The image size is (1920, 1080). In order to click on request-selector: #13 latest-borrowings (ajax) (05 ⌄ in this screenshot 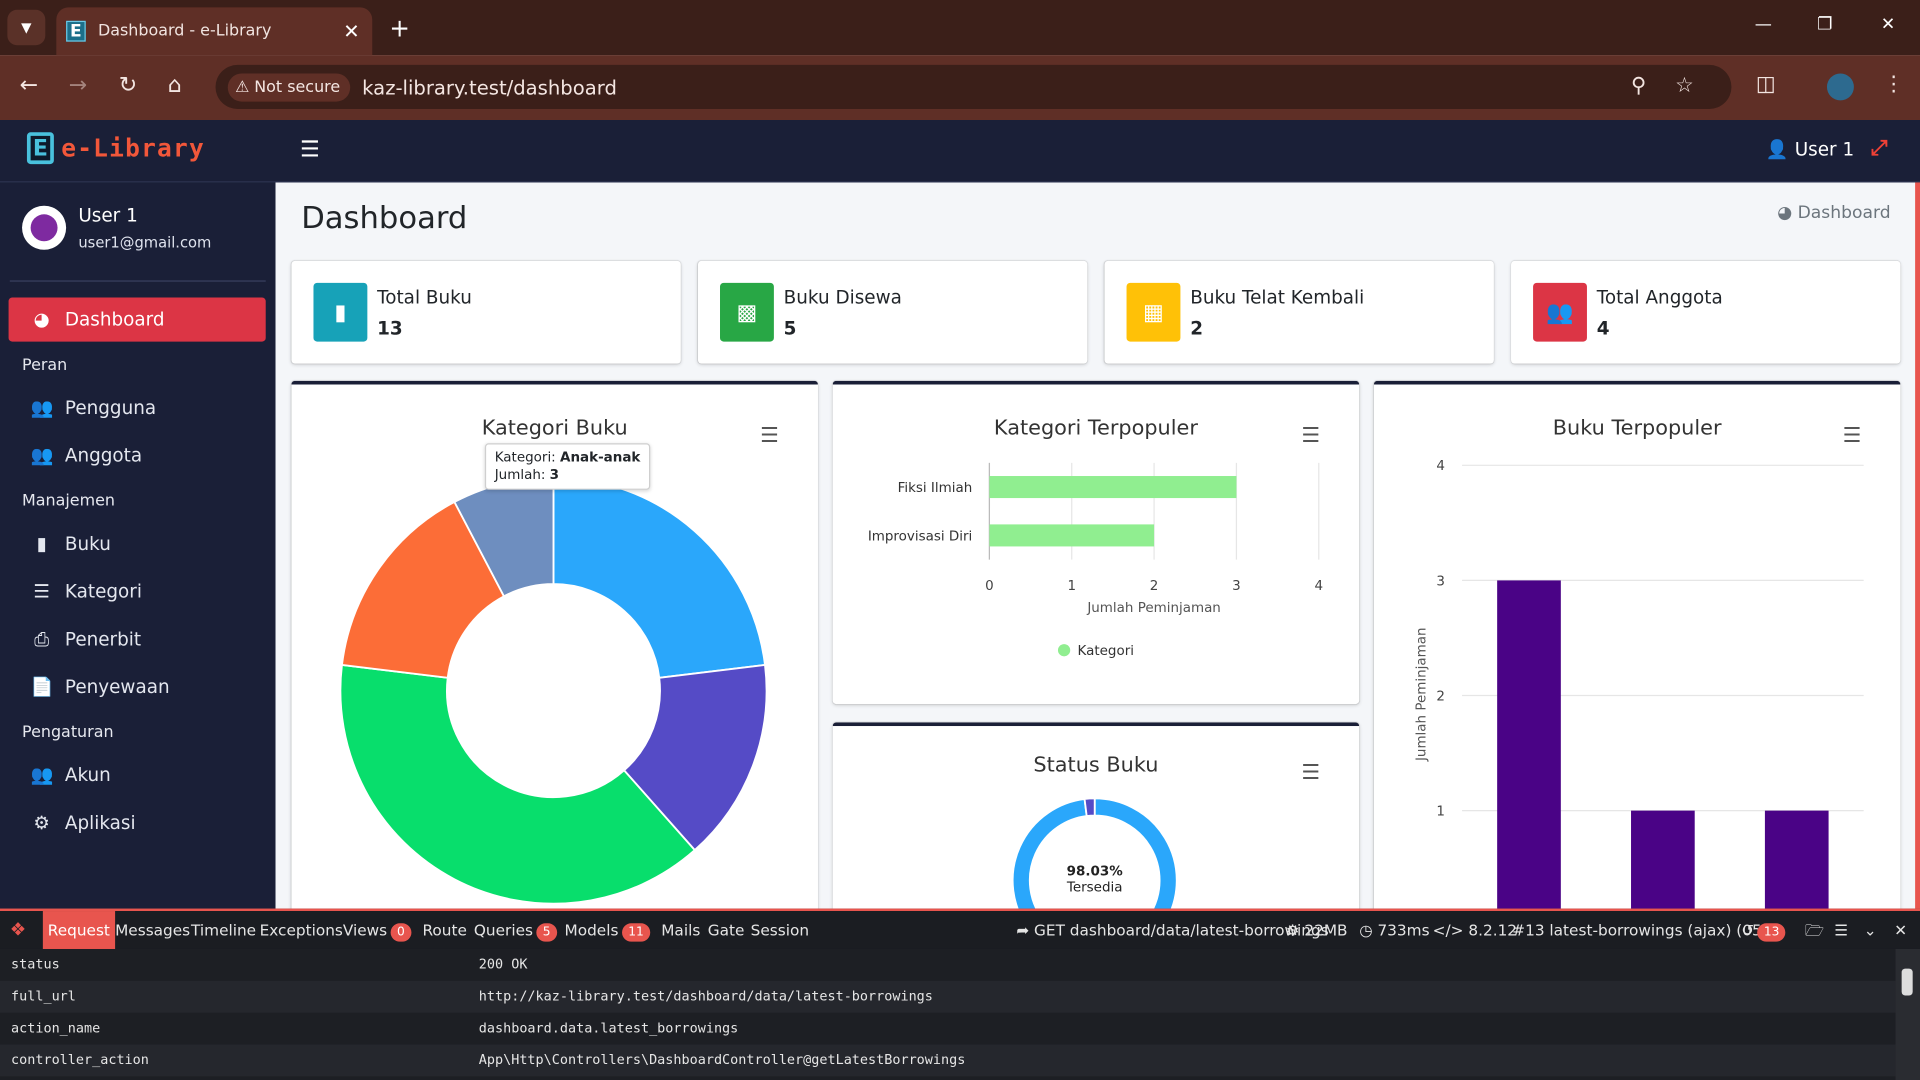, I will do `click(1645, 930)`.